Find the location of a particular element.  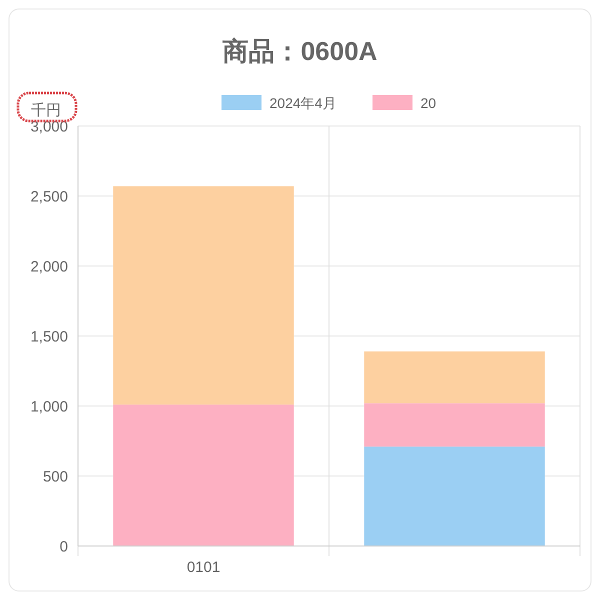

legend-label: 2024年4月 is located at coordinates (303, 103).